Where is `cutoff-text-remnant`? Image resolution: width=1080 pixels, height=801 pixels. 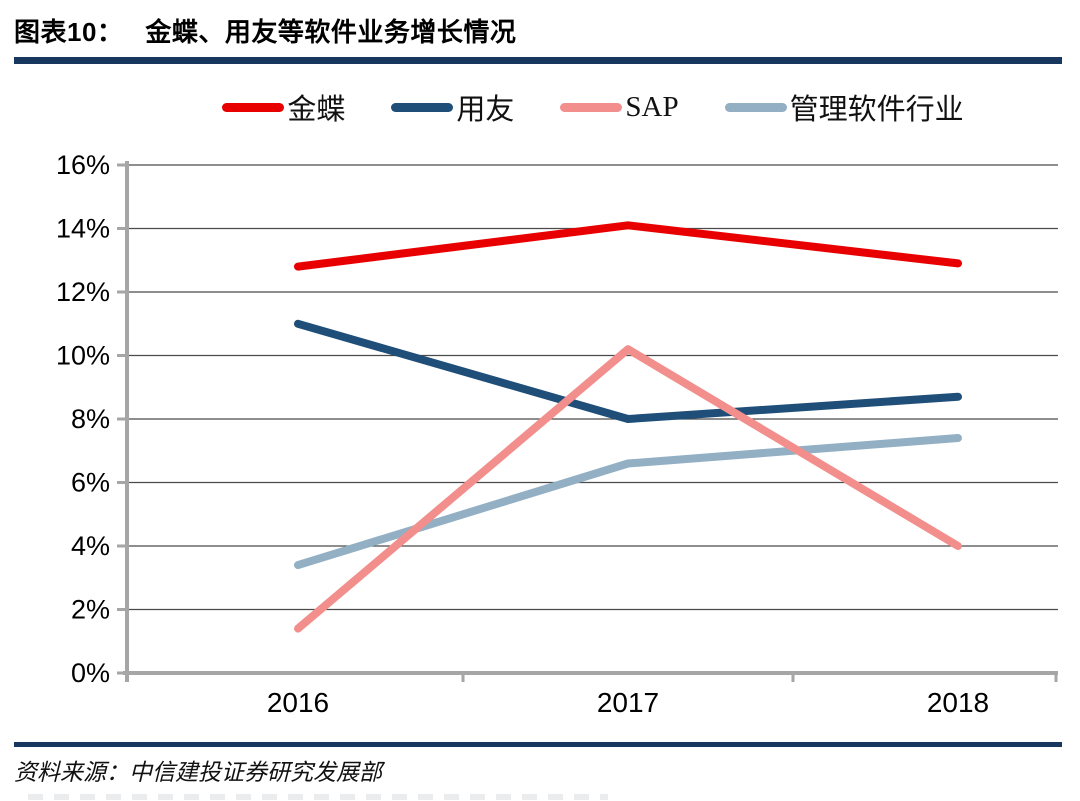
cutoff-text-remnant is located at coordinates (318, 797).